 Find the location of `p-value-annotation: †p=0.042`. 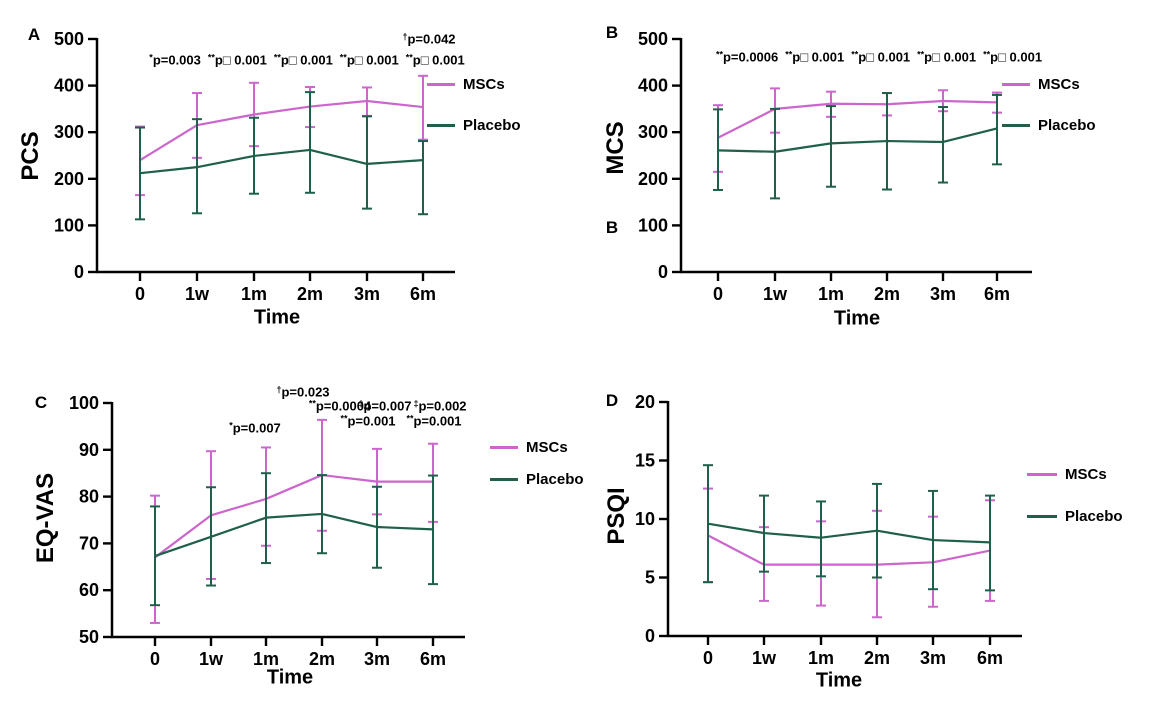

p-value-annotation: †p=0.042 is located at coordinates (429, 39).